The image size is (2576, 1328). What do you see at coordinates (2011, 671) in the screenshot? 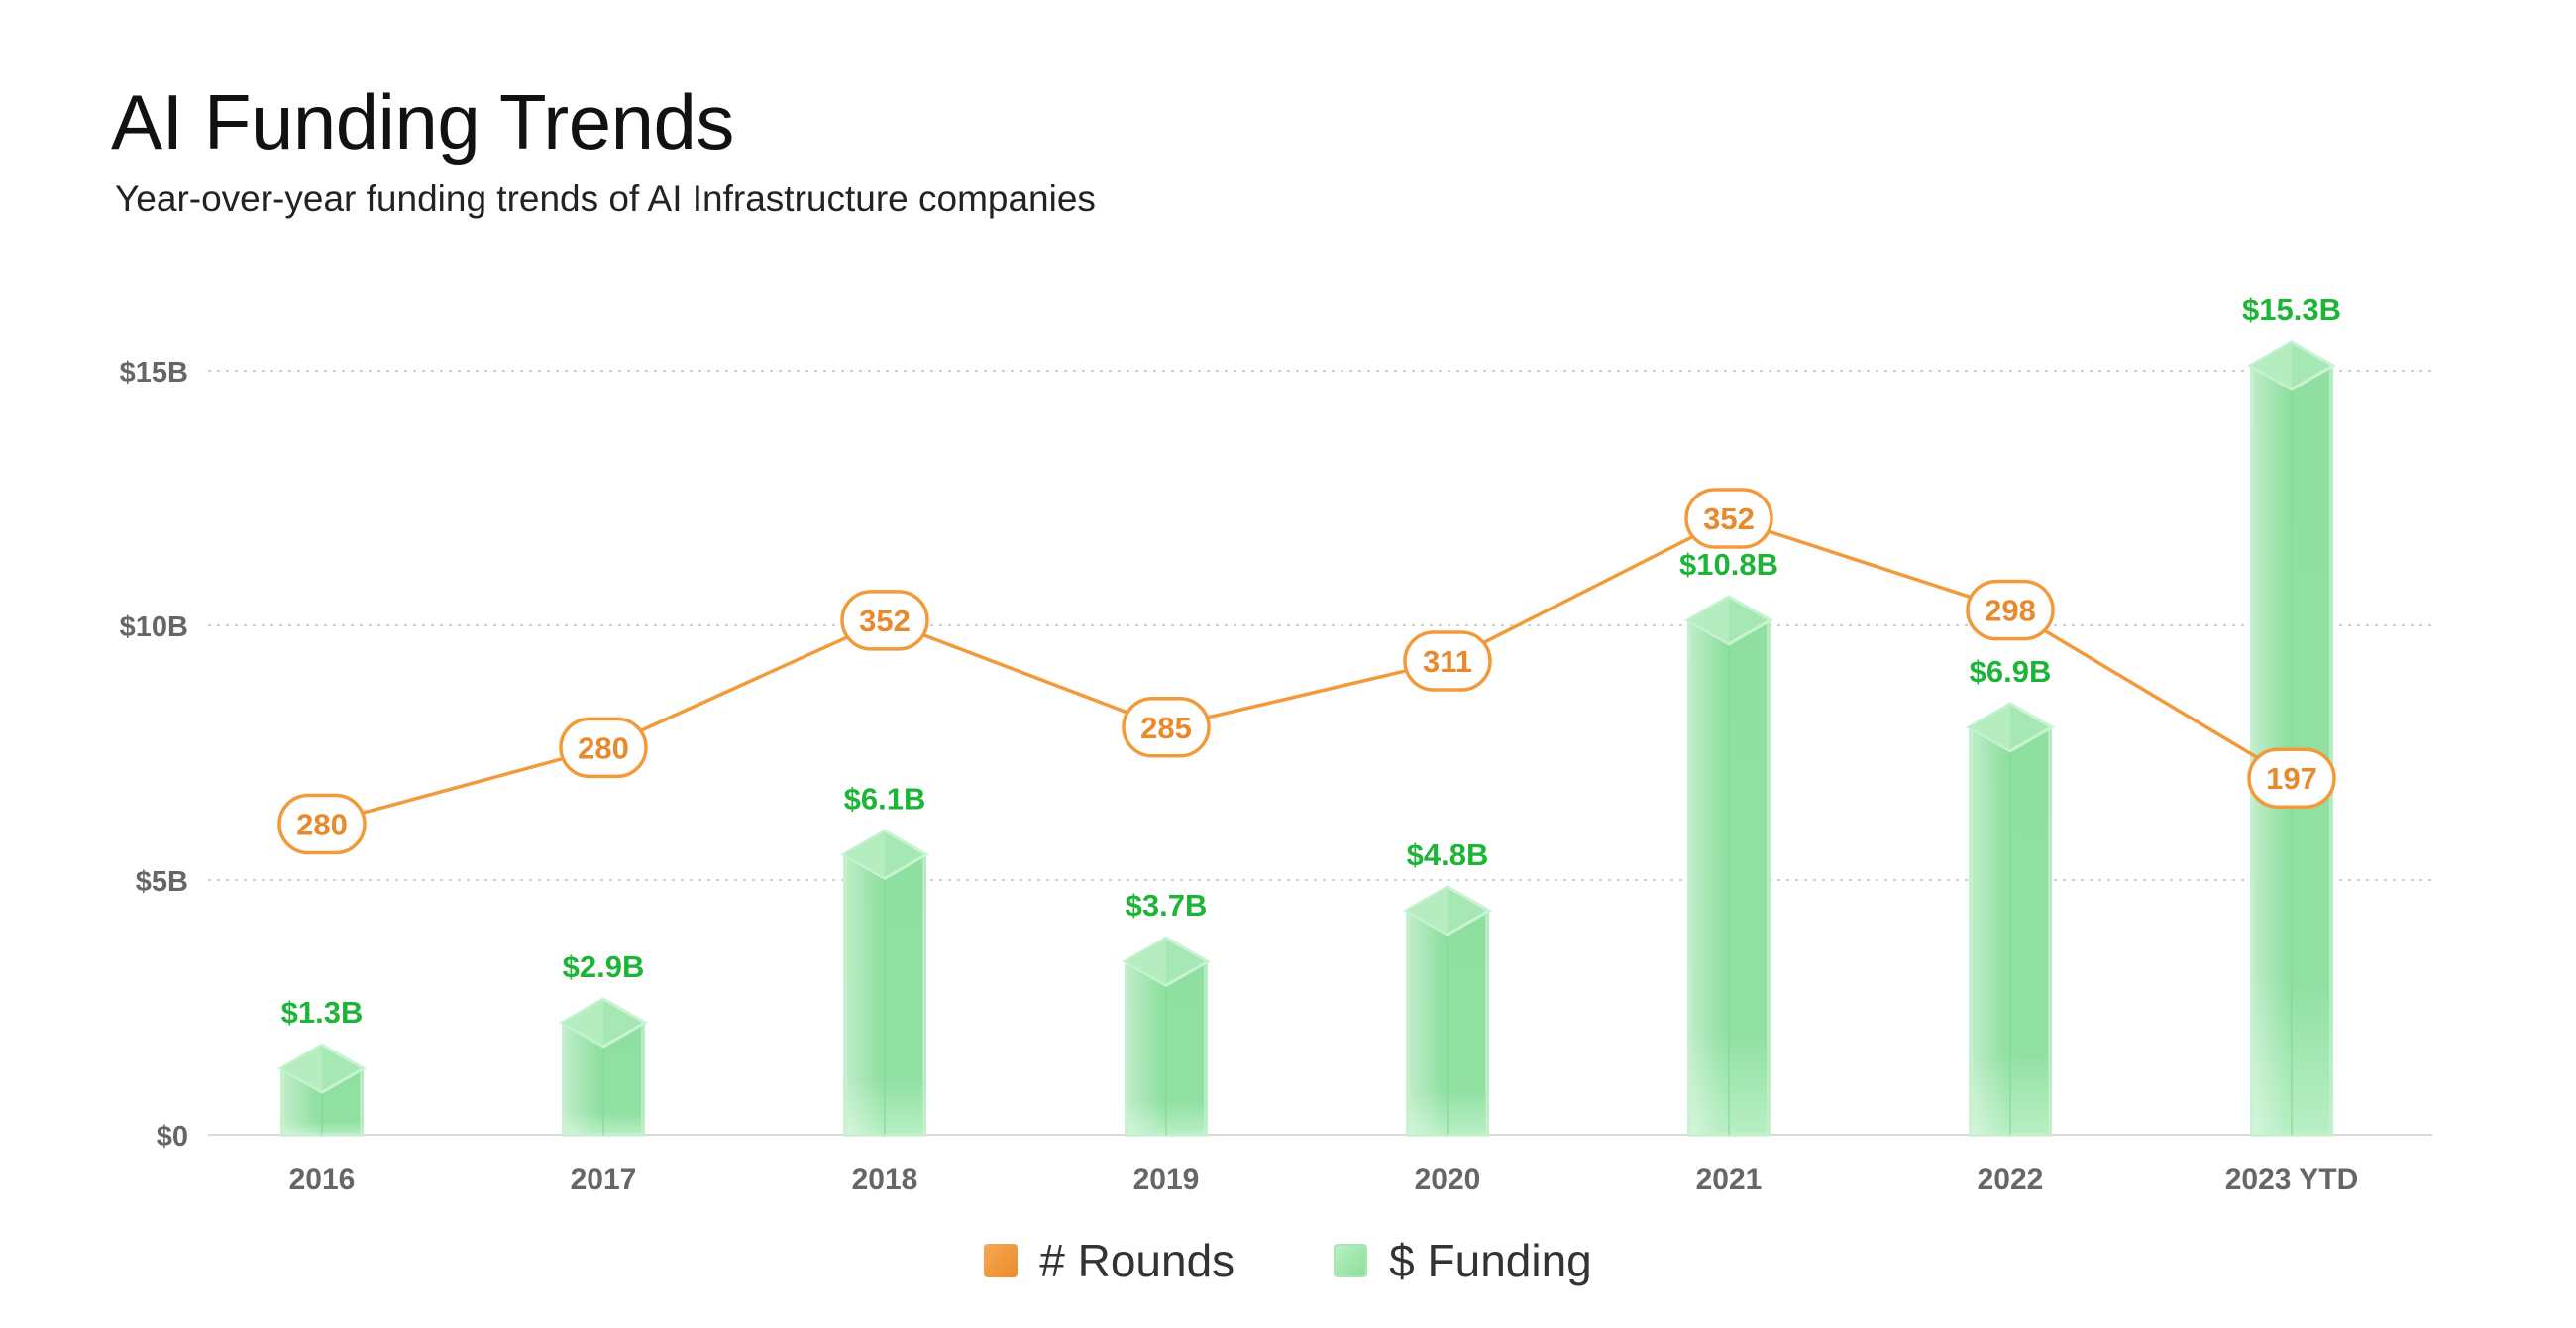
I see `funding-value-label: $6.9B` at bounding box center [2011, 671].